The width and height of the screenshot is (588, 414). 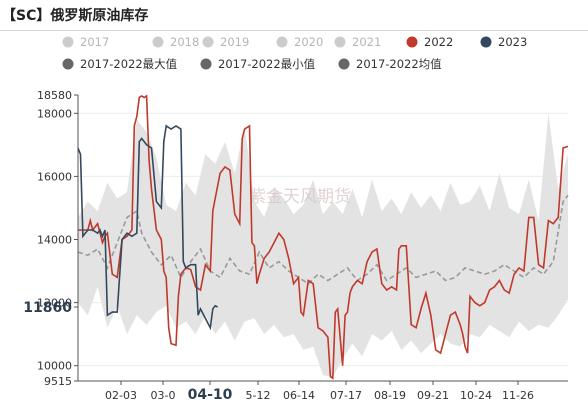 What do you see at coordinates (184, 42) in the screenshot?
I see `legend-label: 2018` at bounding box center [184, 42].